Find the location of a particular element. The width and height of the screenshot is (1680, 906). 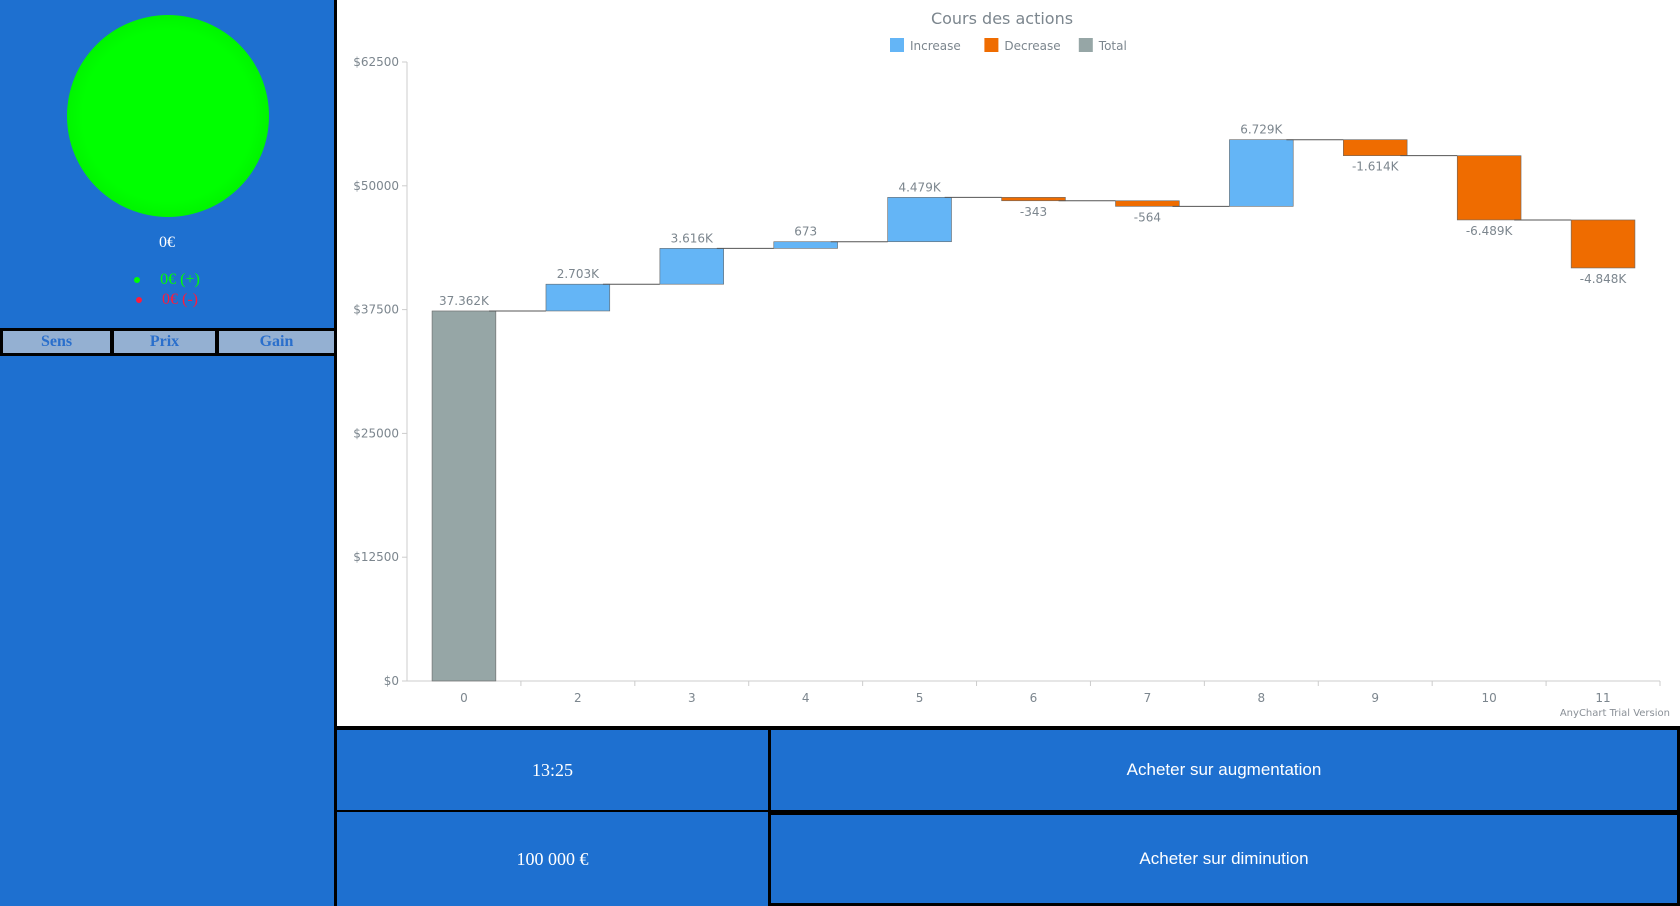

gain-minus-row: 0€ (-) is located at coordinates (167, 300).